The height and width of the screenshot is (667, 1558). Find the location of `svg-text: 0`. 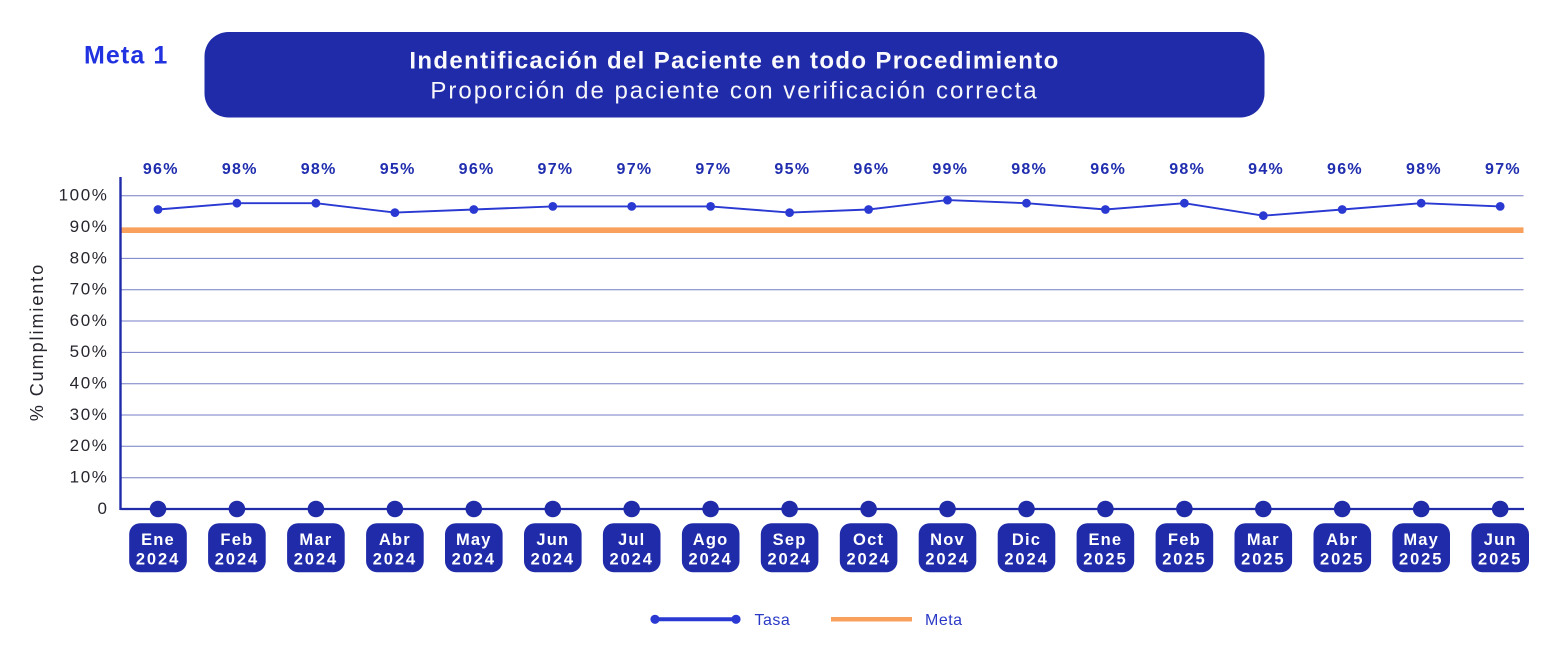

svg-text: 0 is located at coordinates (102, 508).